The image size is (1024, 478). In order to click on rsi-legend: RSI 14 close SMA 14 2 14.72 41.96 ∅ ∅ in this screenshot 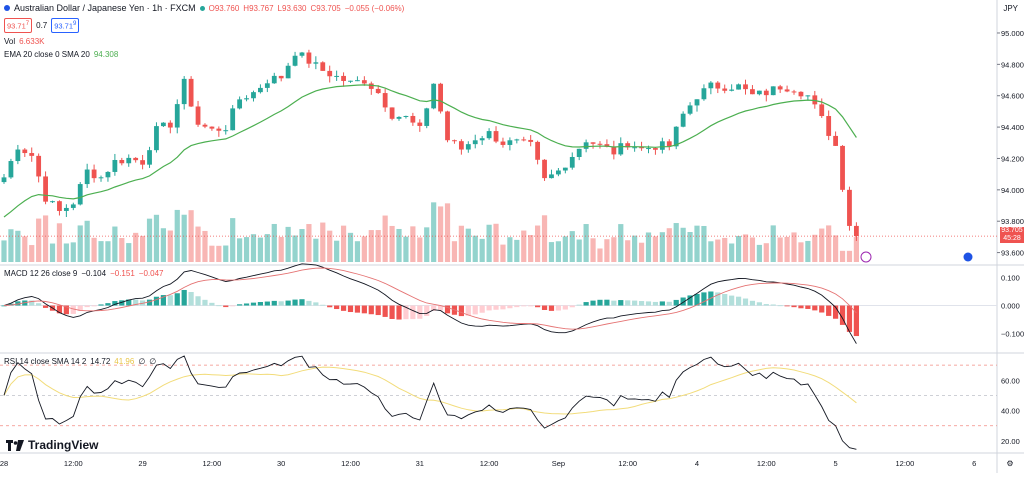, I will do `click(80, 361)`.